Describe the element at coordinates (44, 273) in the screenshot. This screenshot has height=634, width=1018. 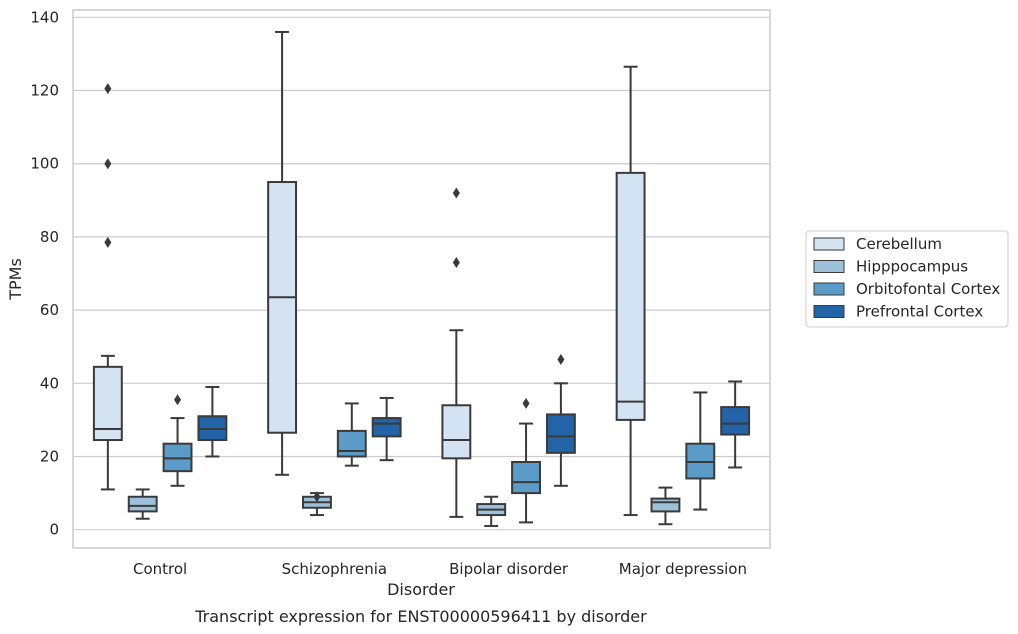
I see `y-axis-ticks: 0 20 40 60 80 100 120 140` at that location.